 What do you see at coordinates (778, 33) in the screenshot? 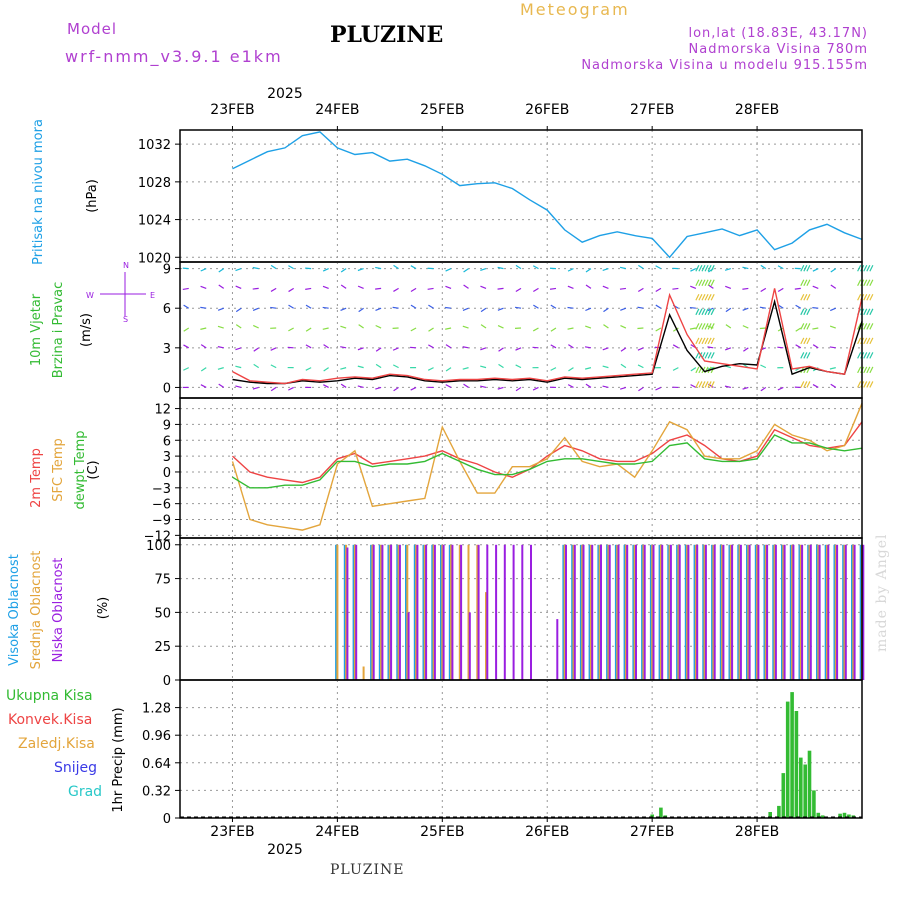
I see `lonlat-label: lon,lat (18.83E, 43.17N)` at bounding box center [778, 33].